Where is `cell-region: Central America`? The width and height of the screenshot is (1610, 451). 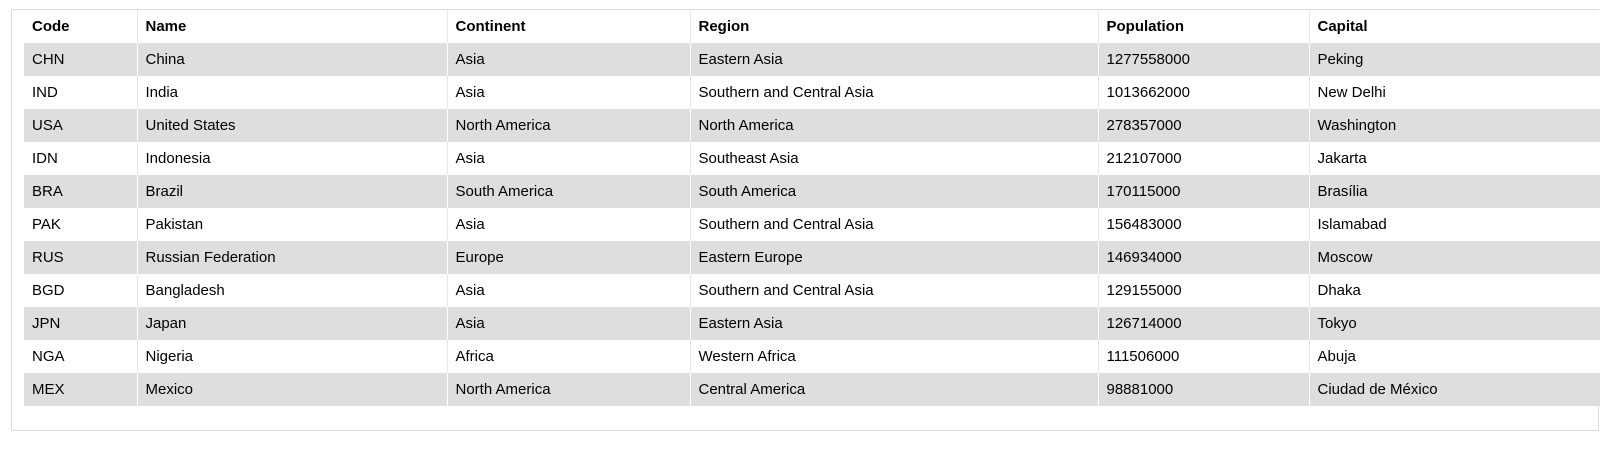
cell-region: Central America is located at coordinates (893, 389).